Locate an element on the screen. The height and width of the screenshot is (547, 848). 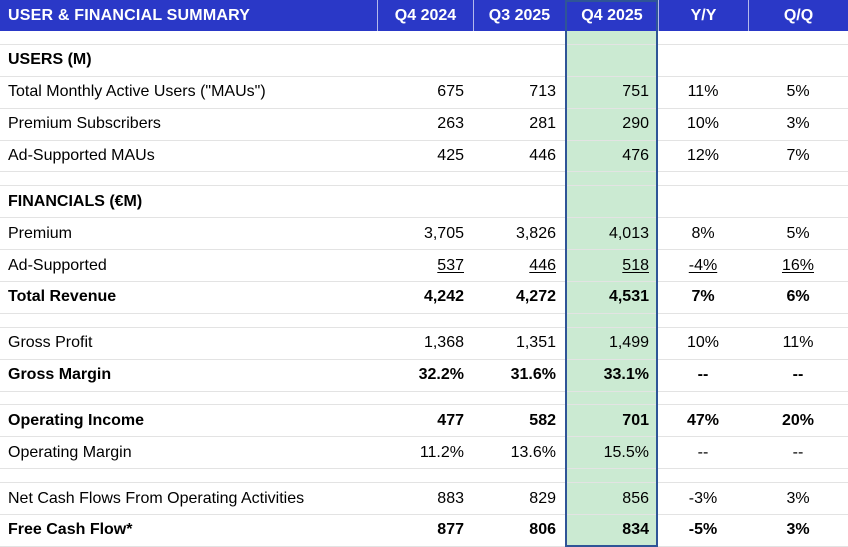
cell-y-y: 47% is located at coordinates (703, 420).